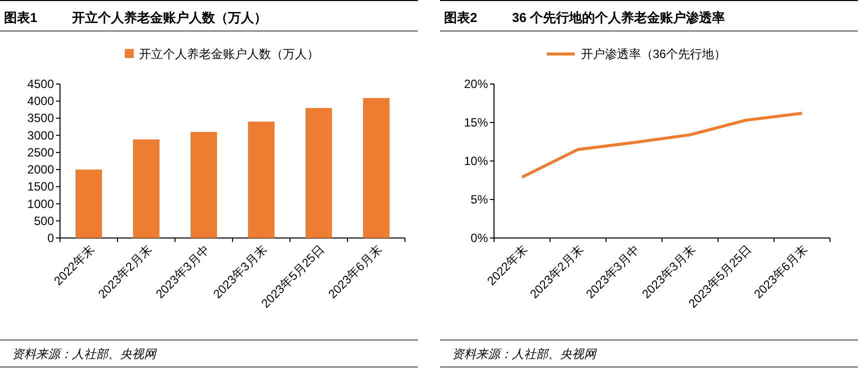 Image resolution: width=863 pixels, height=372 pixels. What do you see at coordinates (50, 238) in the screenshot?
I see `y-tick-label: 0` at bounding box center [50, 238].